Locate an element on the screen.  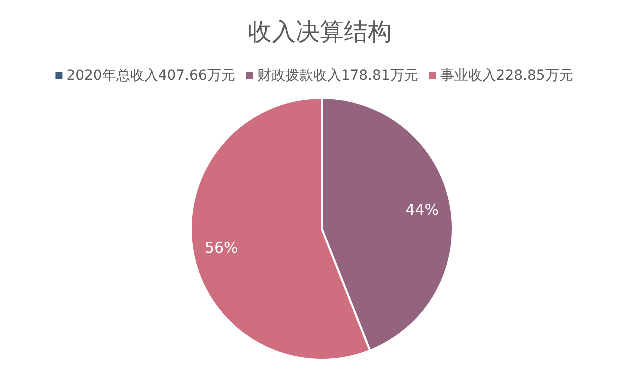
data-label: 44% is located at coordinates (423, 209).